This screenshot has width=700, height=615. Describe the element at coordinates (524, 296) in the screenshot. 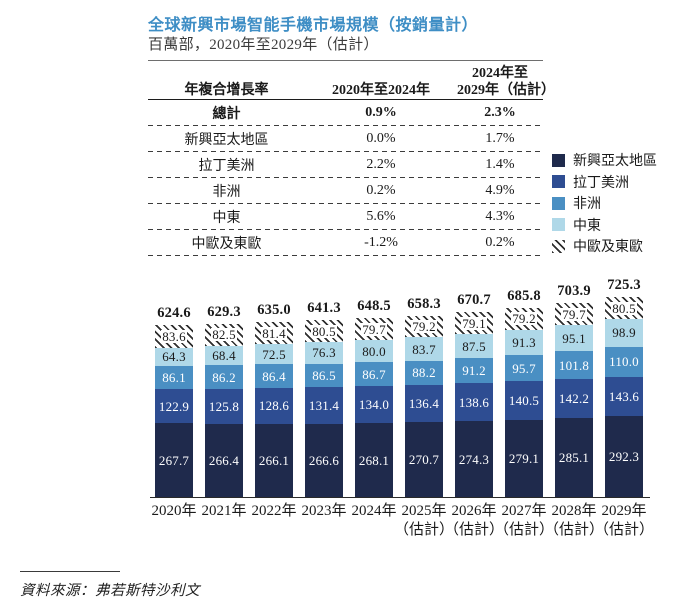

I see `bar-total-label: 685.8` at that location.